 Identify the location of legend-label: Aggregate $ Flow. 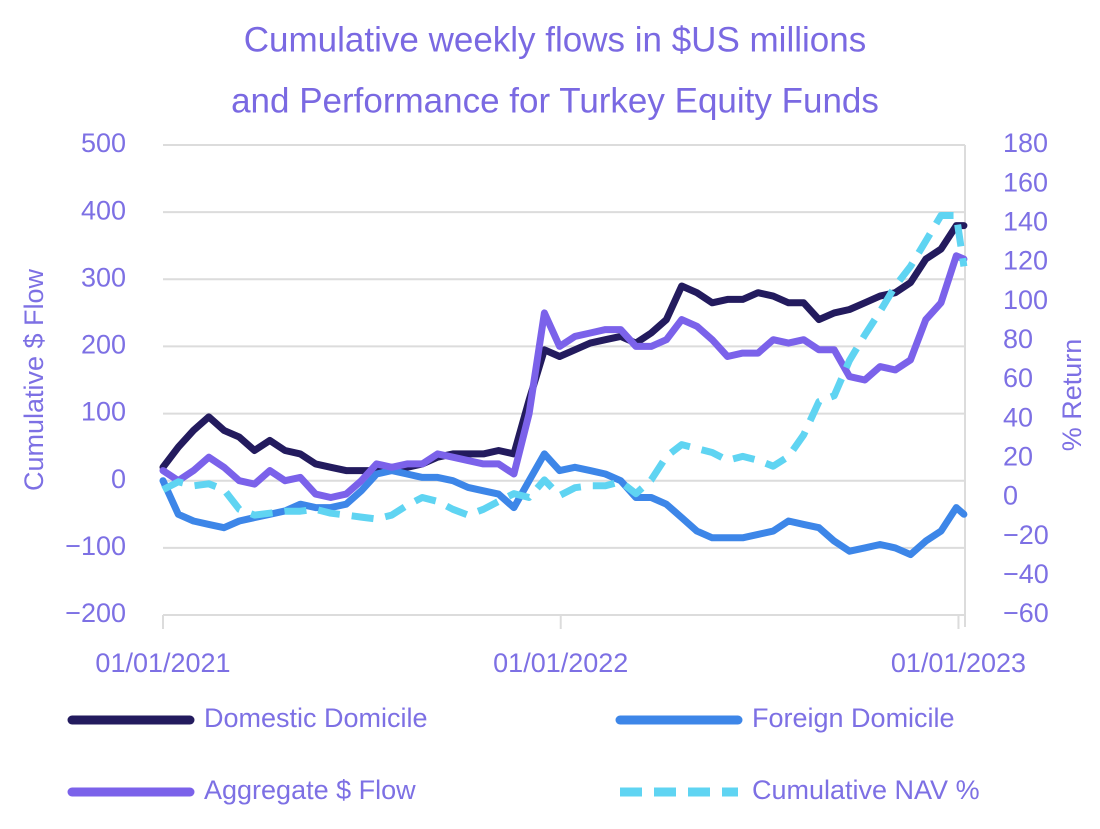
(310, 790).